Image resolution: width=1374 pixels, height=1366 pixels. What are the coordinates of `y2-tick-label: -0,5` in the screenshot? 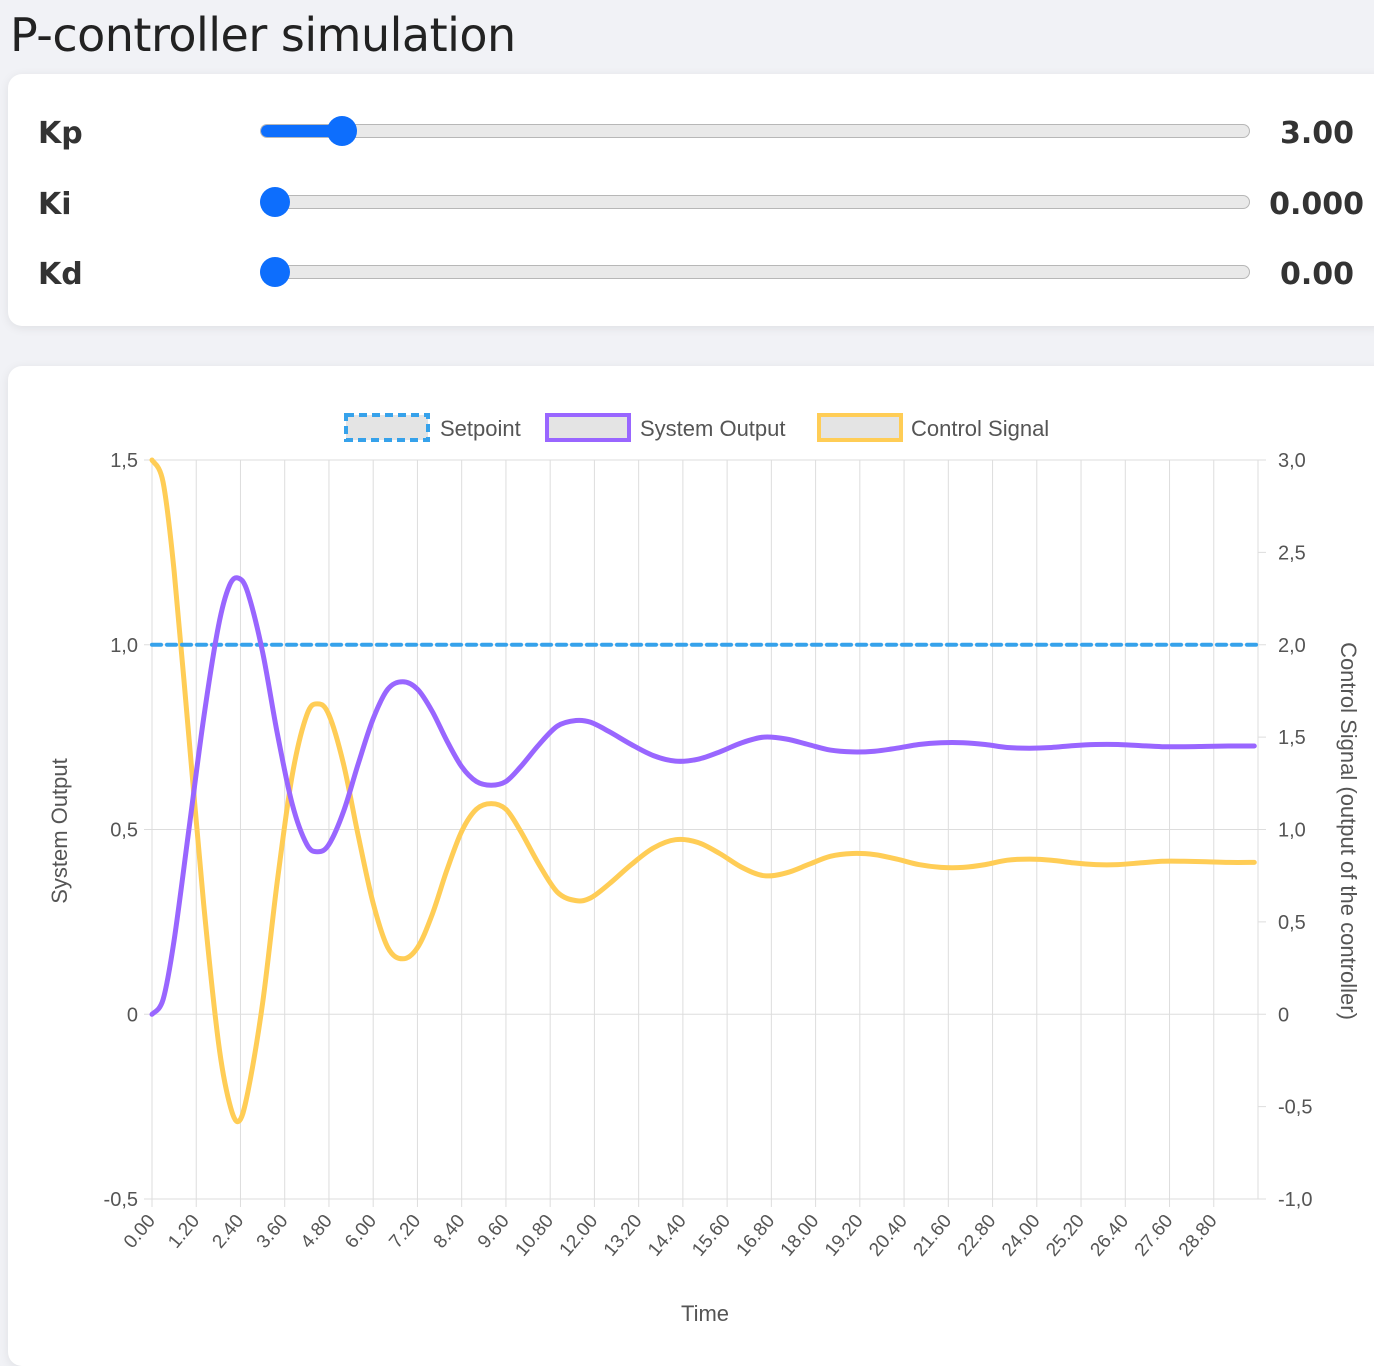 It's located at (1295, 1108).